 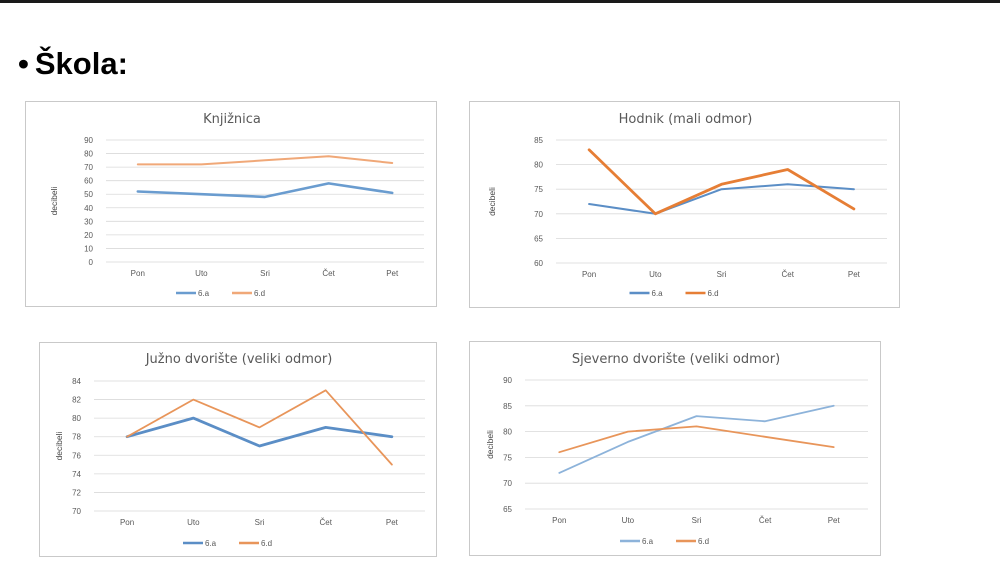 What do you see at coordinates (91, 262) in the screenshot?
I see `y-tick-label: 0` at bounding box center [91, 262].